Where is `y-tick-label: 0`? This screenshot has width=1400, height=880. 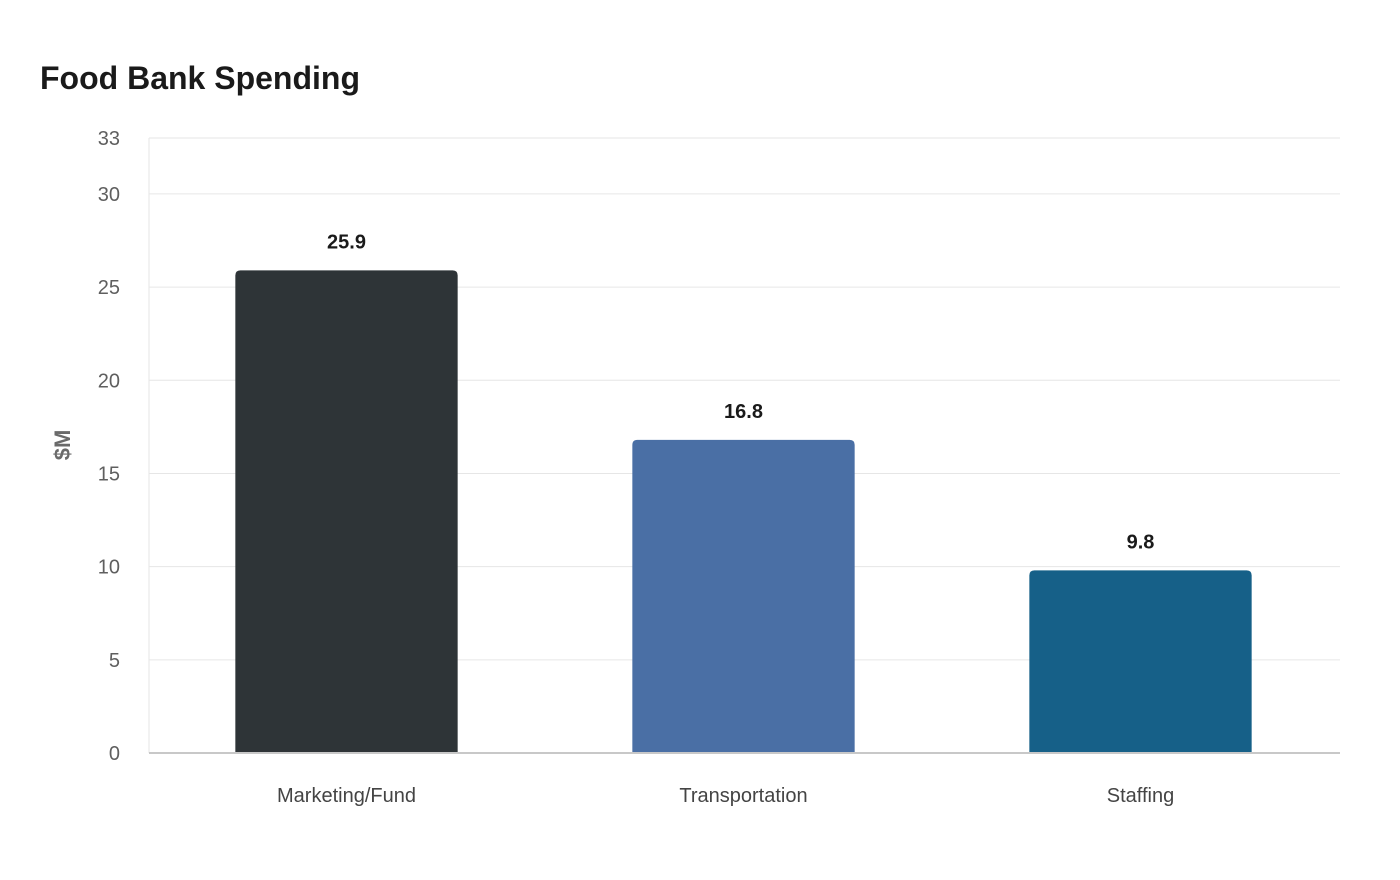 y-tick-label: 0 is located at coordinates (114, 754).